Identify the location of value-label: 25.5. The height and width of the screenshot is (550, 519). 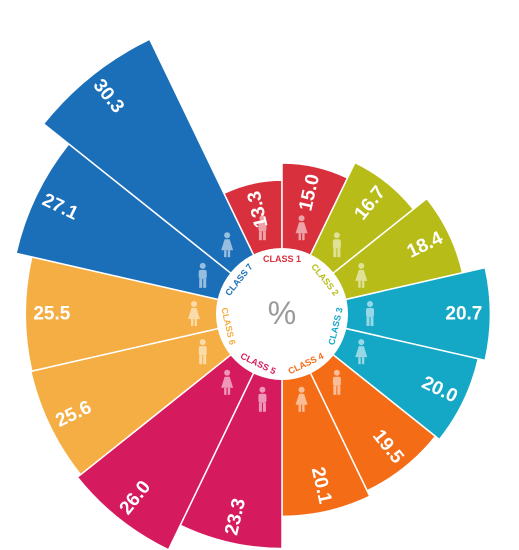
(51, 314).